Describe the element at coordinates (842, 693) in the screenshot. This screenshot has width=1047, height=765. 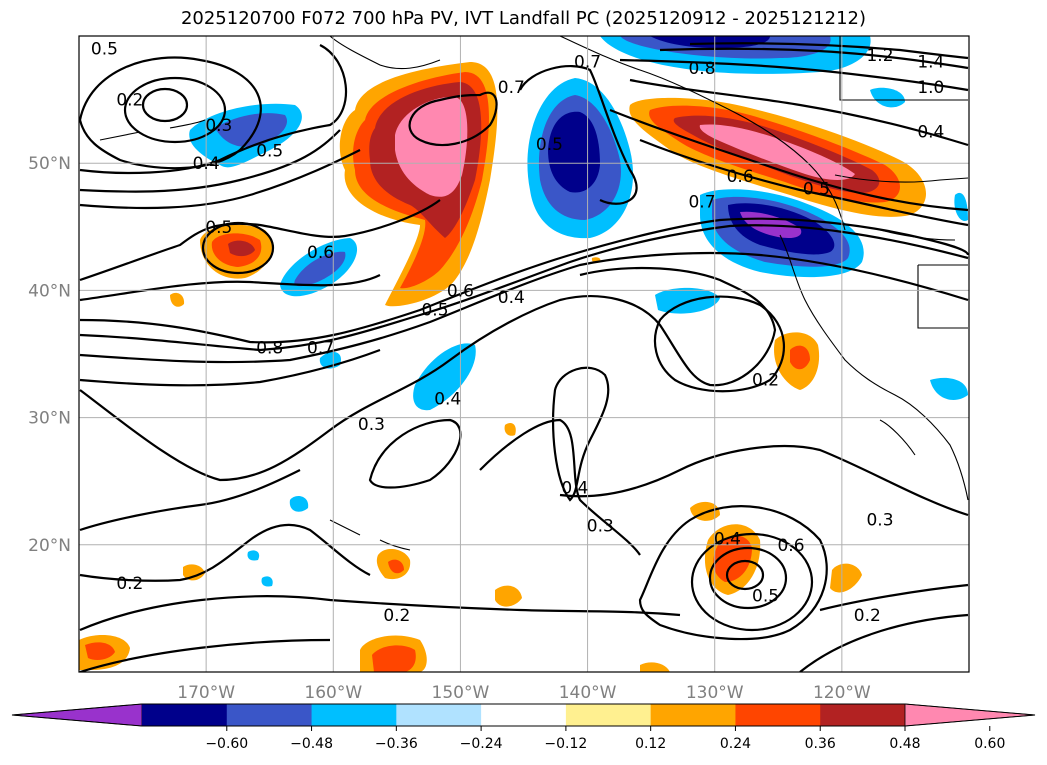
I see `lon-tick-5: 120°W` at that location.